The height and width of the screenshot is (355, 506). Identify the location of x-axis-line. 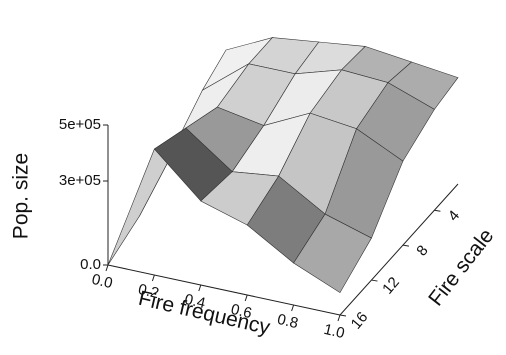
(224, 290).